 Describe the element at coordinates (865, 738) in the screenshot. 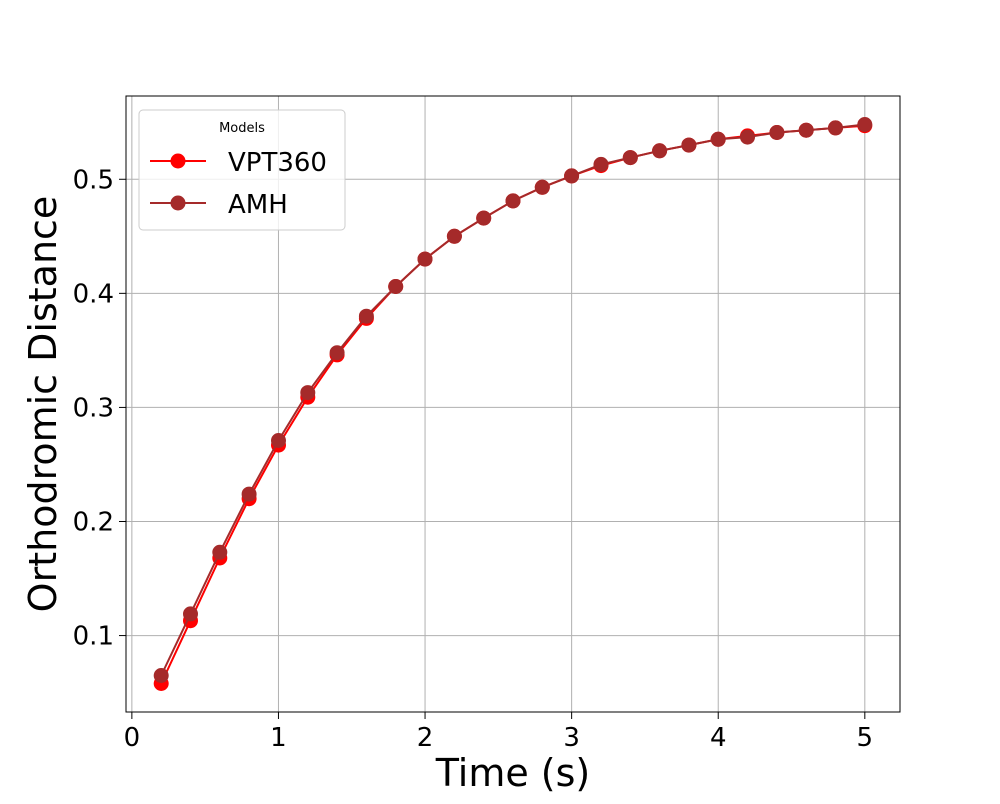

I see `x-tick-label: 5` at that location.